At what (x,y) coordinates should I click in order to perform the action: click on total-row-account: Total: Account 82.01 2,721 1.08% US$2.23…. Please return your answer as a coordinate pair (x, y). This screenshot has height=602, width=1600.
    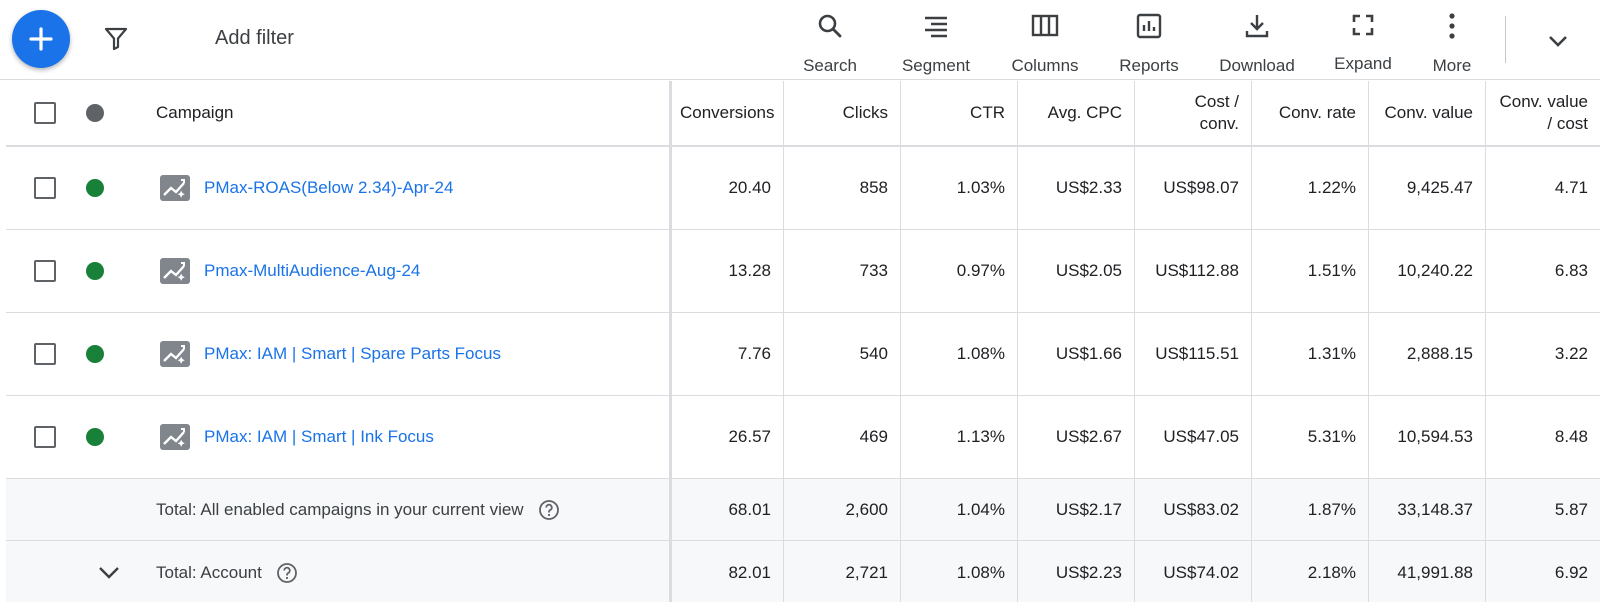
    Looking at the image, I should click on (803, 571).